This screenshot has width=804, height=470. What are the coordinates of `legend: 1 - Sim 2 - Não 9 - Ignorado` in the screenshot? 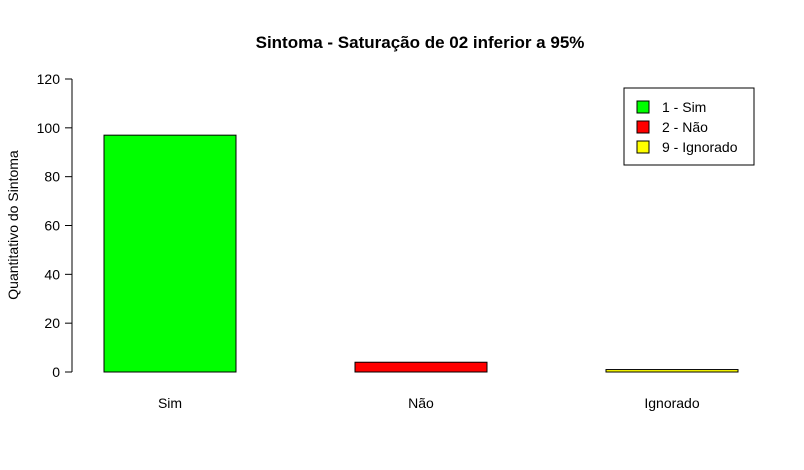 It's located at (689, 126).